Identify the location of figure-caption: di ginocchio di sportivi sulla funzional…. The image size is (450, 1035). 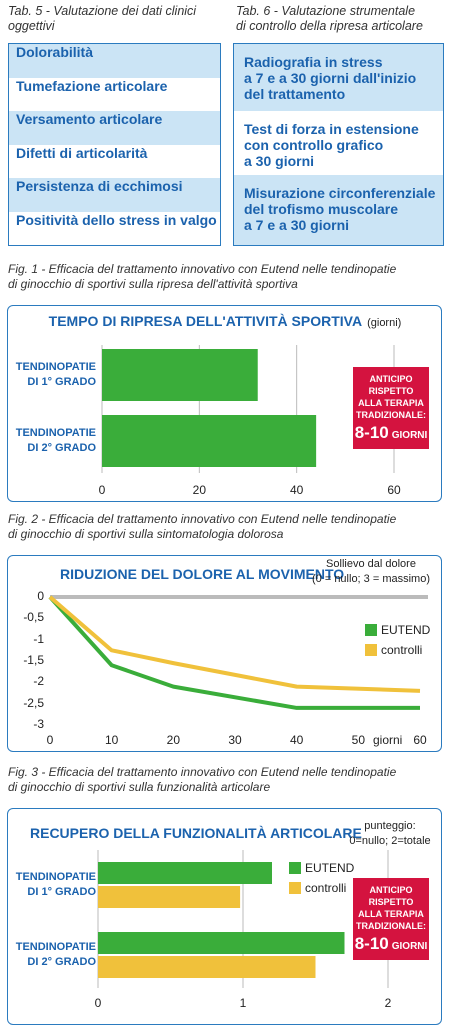
(139, 787).